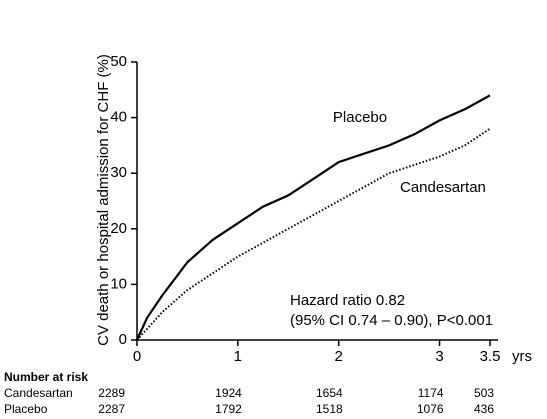 This screenshot has width=547, height=419. Describe the element at coordinates (490, 356) in the screenshot. I see `x-tick-label: 3.5` at that location.